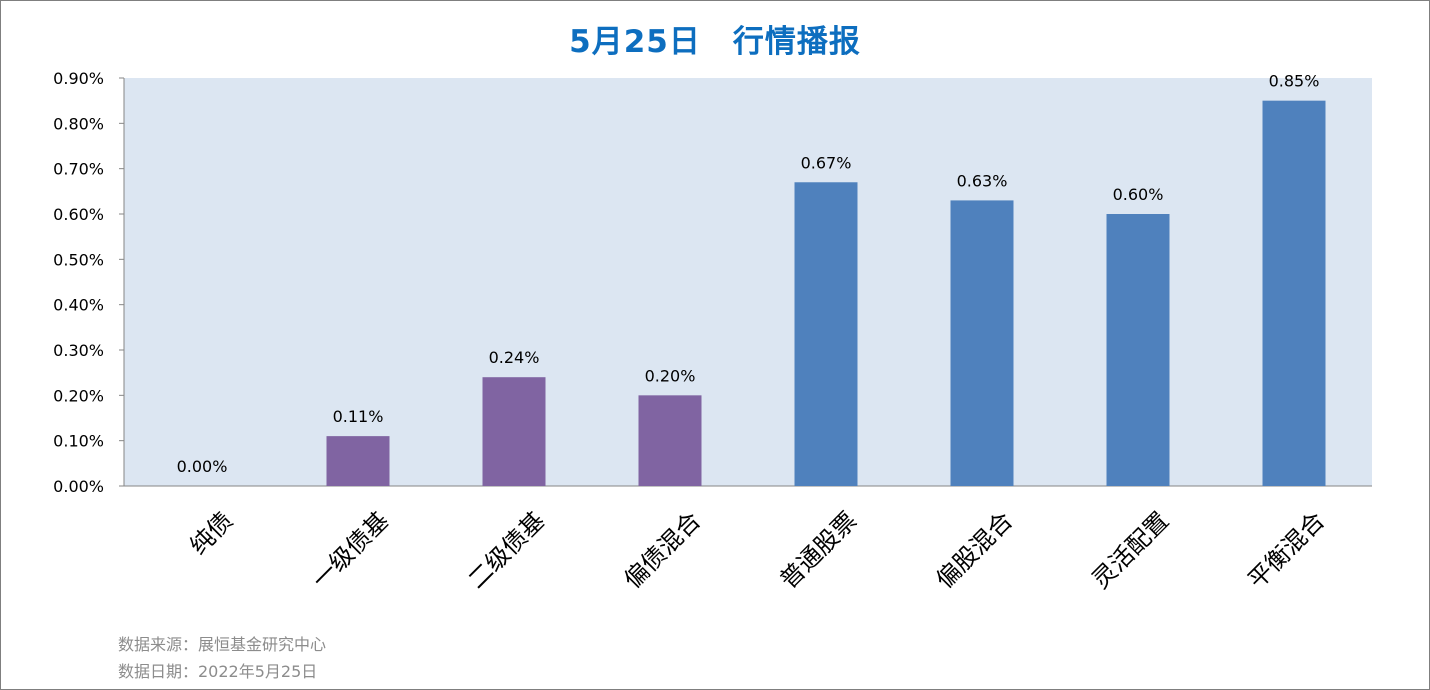  I want to click on y-tick-label: 0.10%, so click(78, 441).